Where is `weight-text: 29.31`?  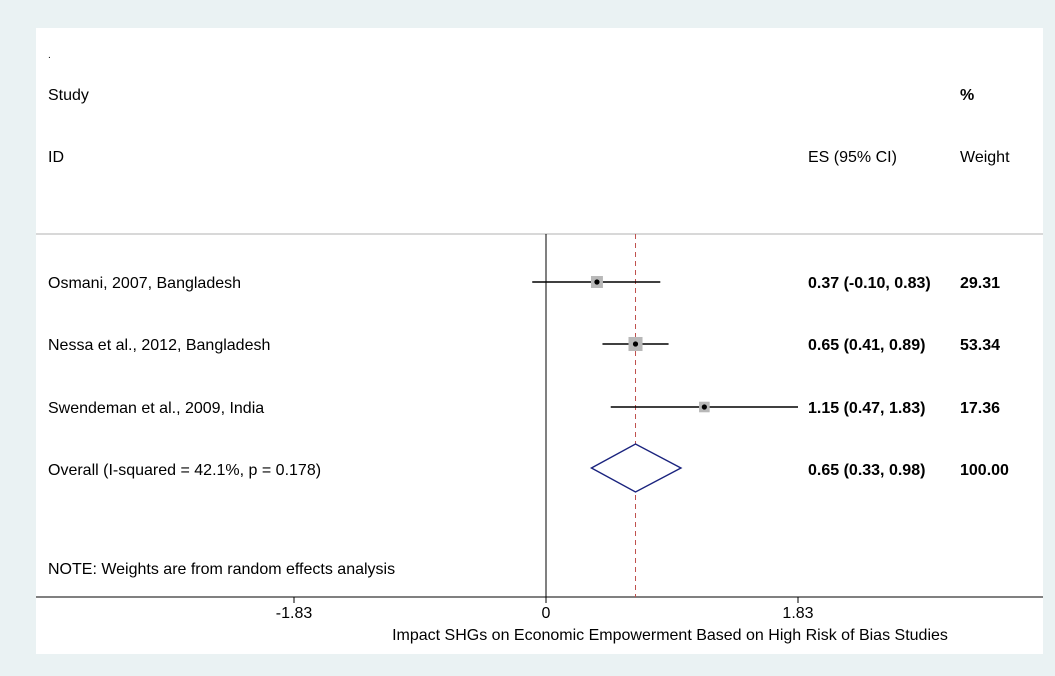 weight-text: 29.31 is located at coordinates (980, 283).